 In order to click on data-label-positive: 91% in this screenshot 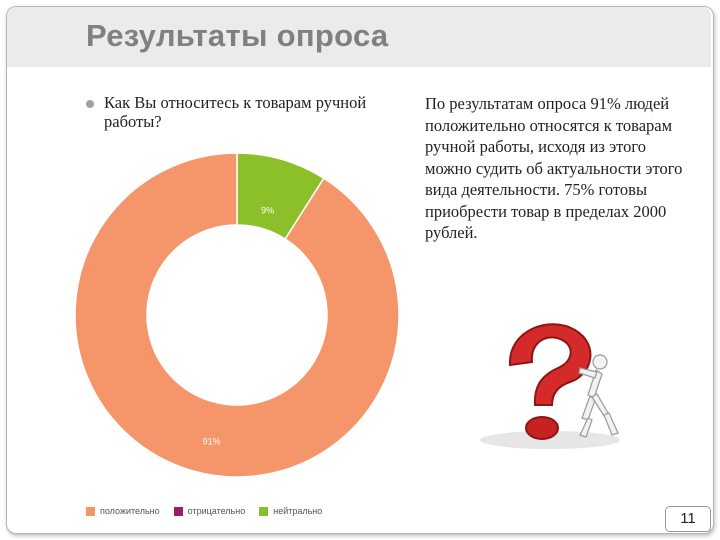, I will do `click(212, 441)`.